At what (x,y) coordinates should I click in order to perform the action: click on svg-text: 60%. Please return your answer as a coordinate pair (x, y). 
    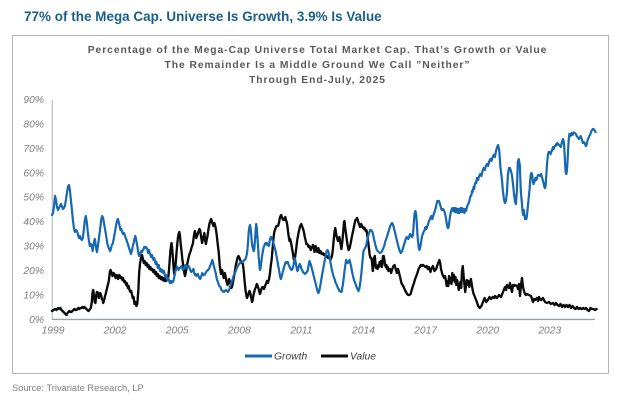
    Looking at the image, I should click on (33, 173).